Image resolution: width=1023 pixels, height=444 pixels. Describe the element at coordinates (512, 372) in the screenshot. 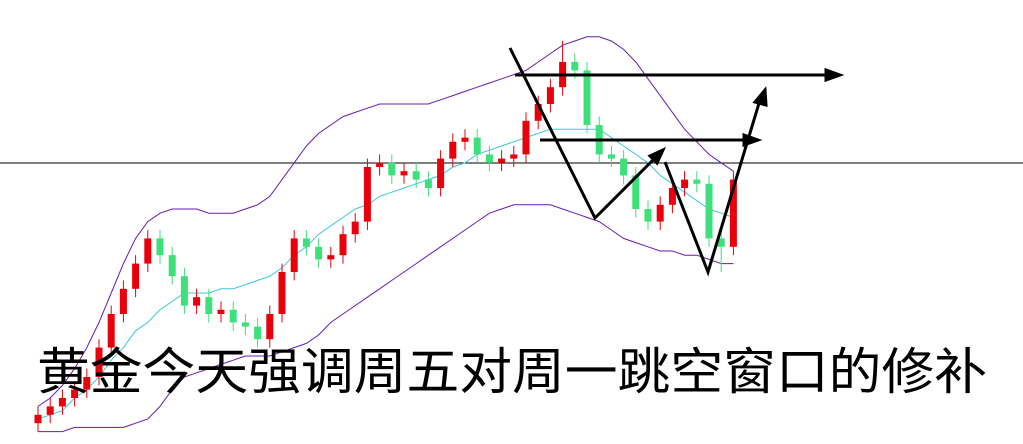

I see `caption: 黄金今天强调周五对周一跳空窗口的修补` at that location.